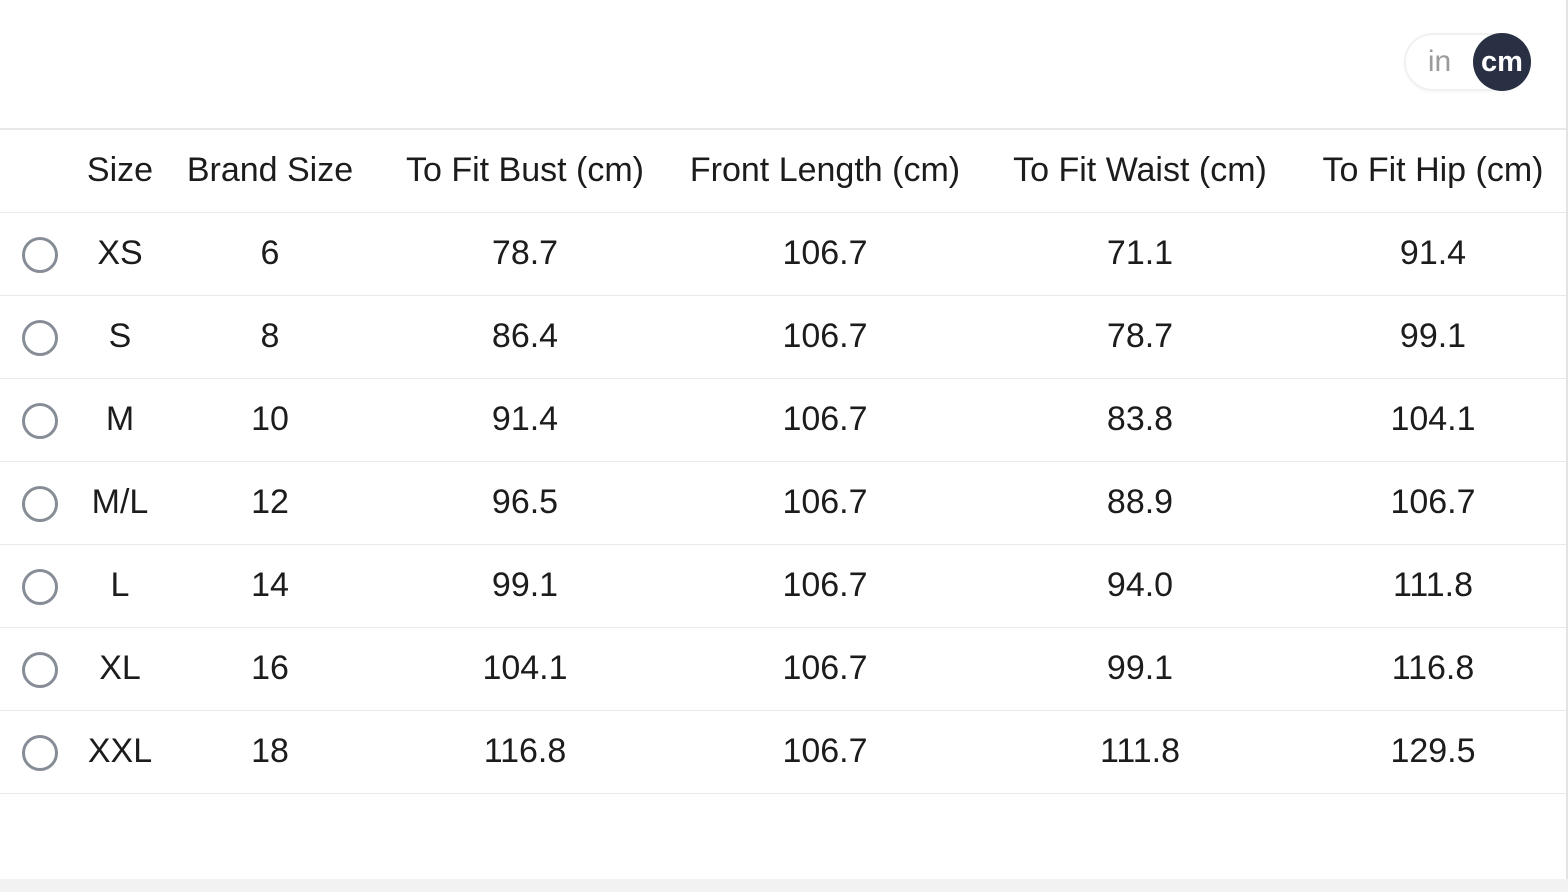  Describe the element at coordinates (1433, 170) in the screenshot. I see `column-header-to-fit-hip: To Fit Hip (cm)` at that location.